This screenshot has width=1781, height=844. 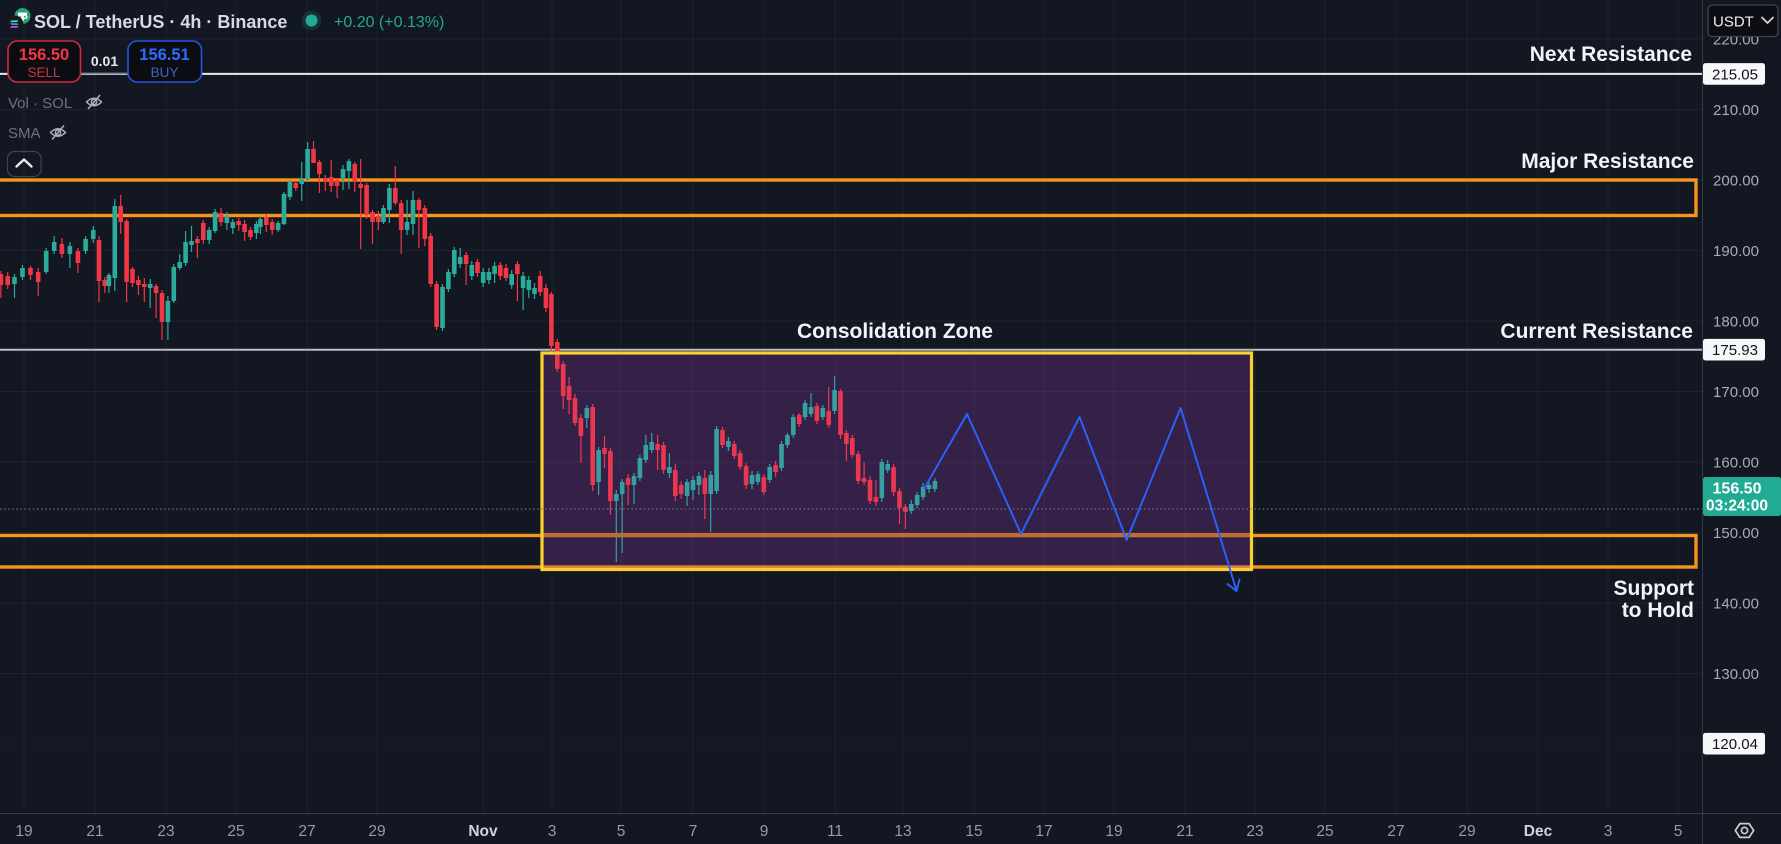 I want to click on svg-text: 180.00, so click(x=1736, y=322).